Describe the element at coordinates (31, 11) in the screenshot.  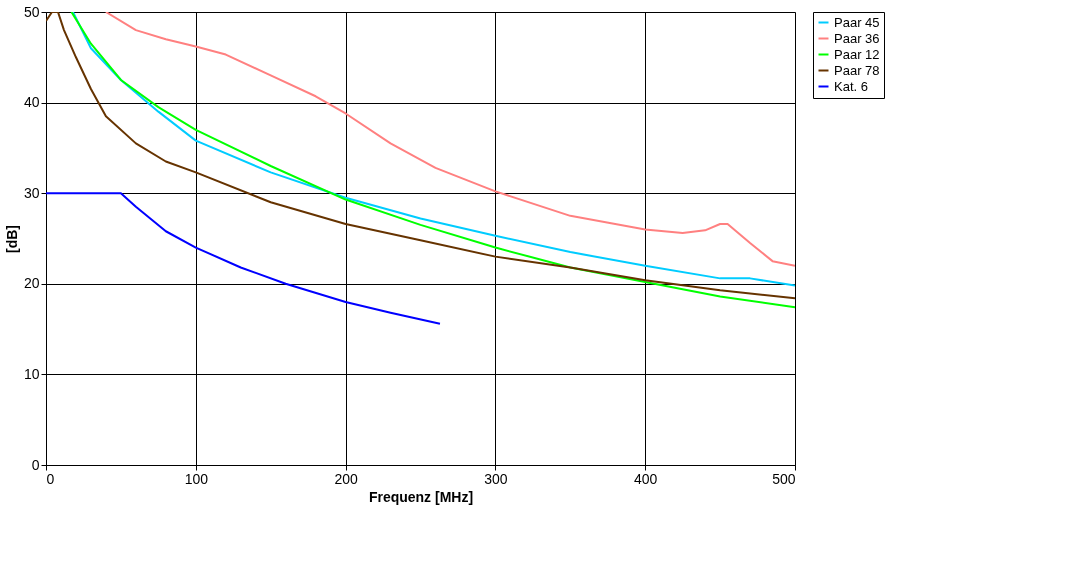
I see `y-tick-label: 50` at that location.